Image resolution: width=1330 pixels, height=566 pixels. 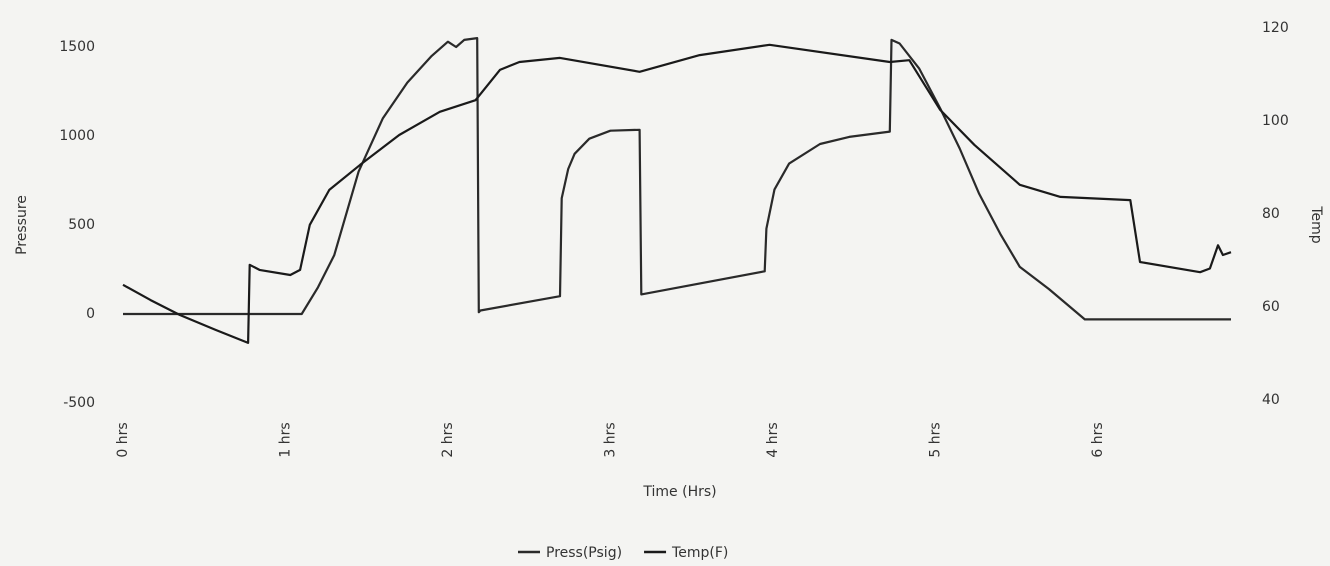 What do you see at coordinates (699, 553) in the screenshot?
I see `legend-label: Temp(F)` at bounding box center [699, 553].